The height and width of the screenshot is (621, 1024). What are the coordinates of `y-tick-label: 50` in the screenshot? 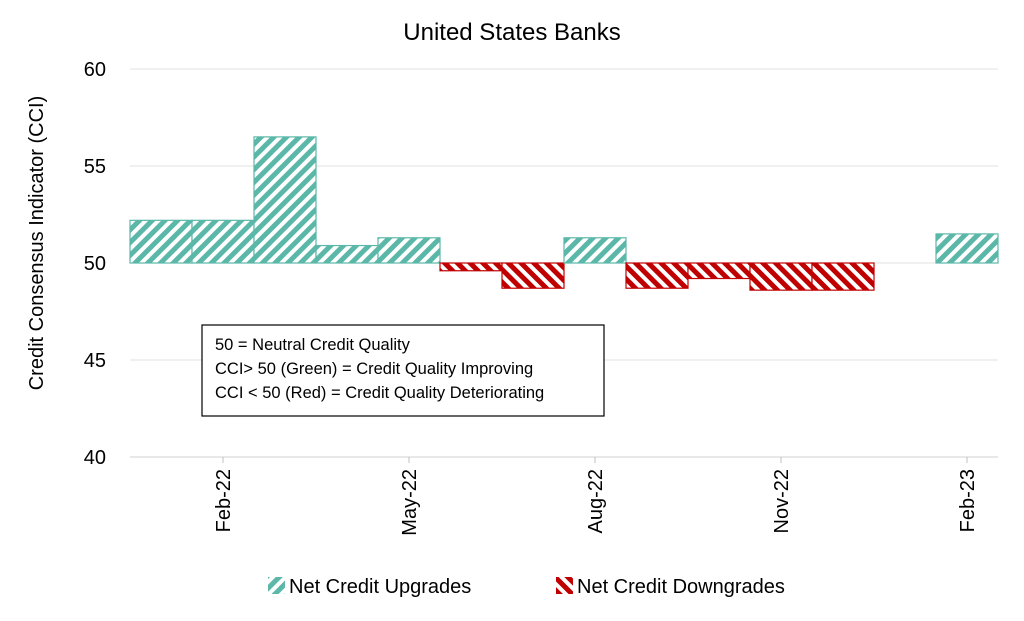 It's located at (95, 264).